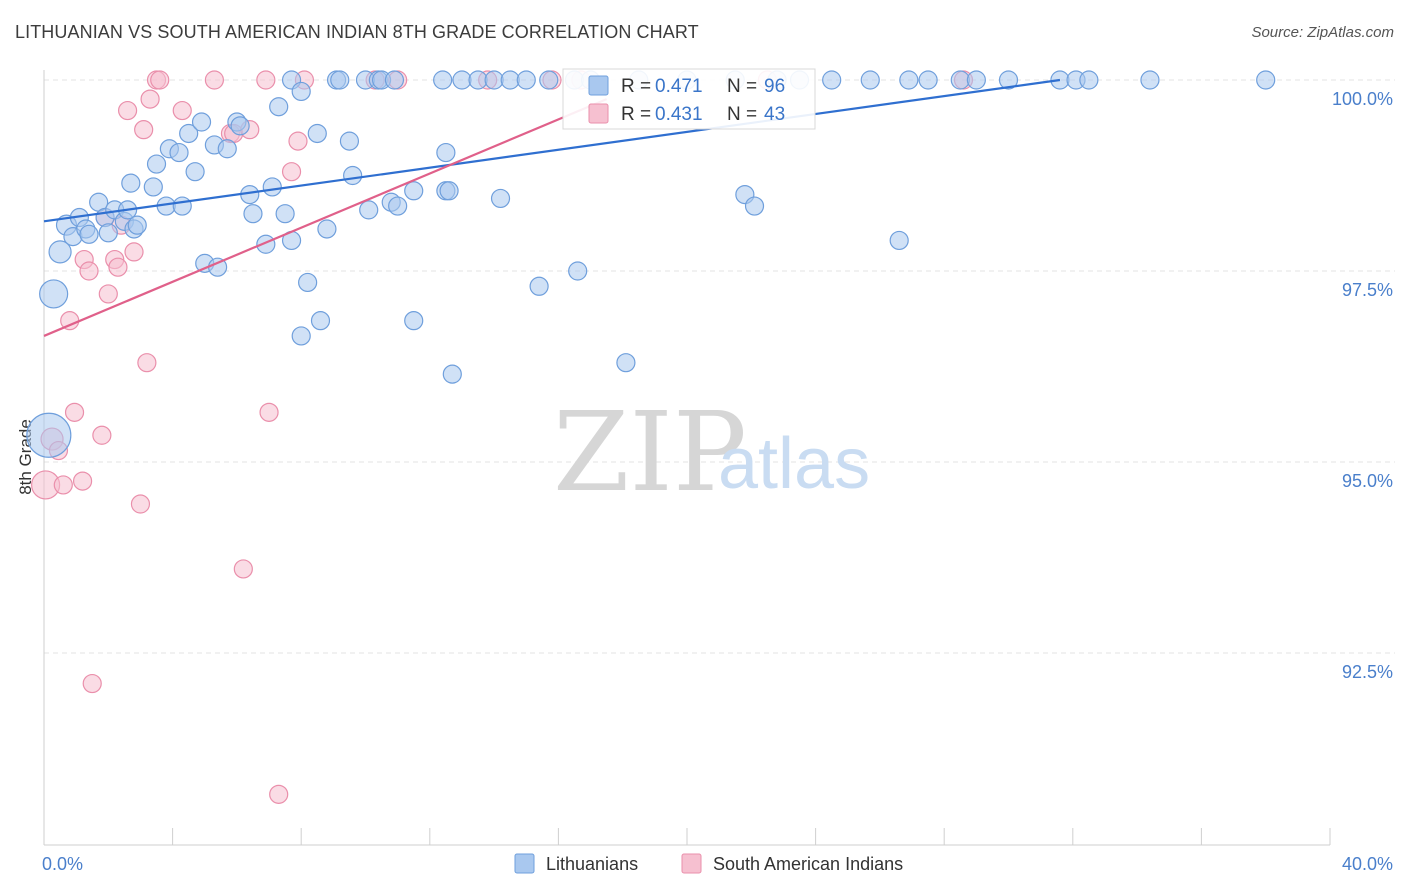 The image size is (1406, 892). I want to click on watermark-atlas: atlas, so click(794, 464).